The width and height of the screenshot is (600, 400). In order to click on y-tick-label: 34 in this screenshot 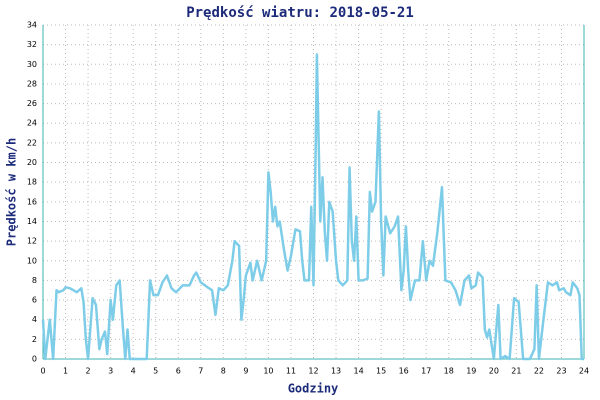, I will do `click(32, 25)`.